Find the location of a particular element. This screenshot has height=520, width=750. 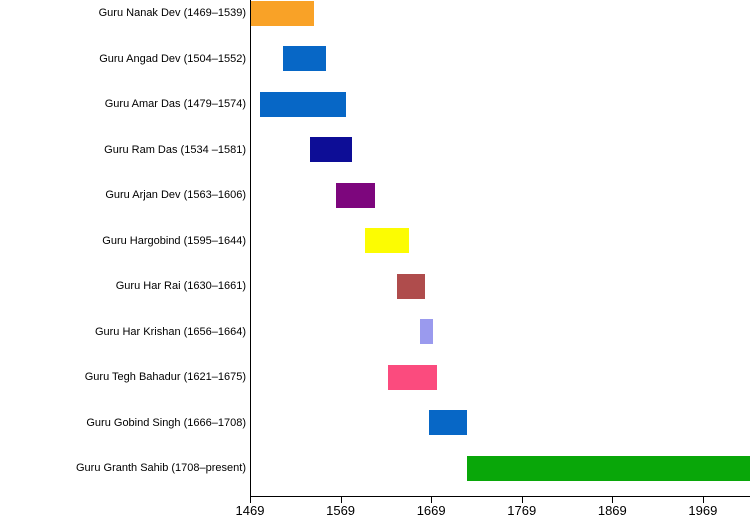

x-axis-tick-label: 1769 is located at coordinates (522, 510).